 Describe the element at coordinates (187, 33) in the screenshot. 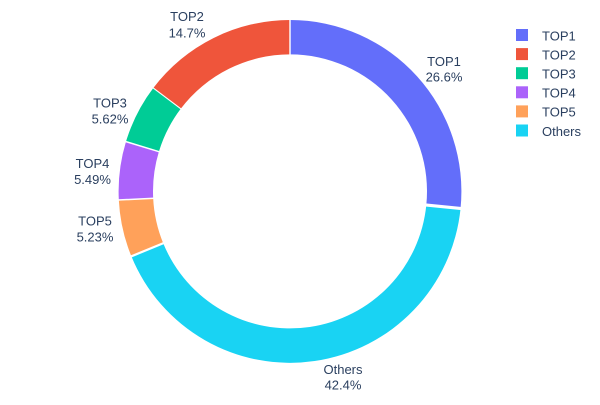

I see `svg-text: 14.7%` at that location.